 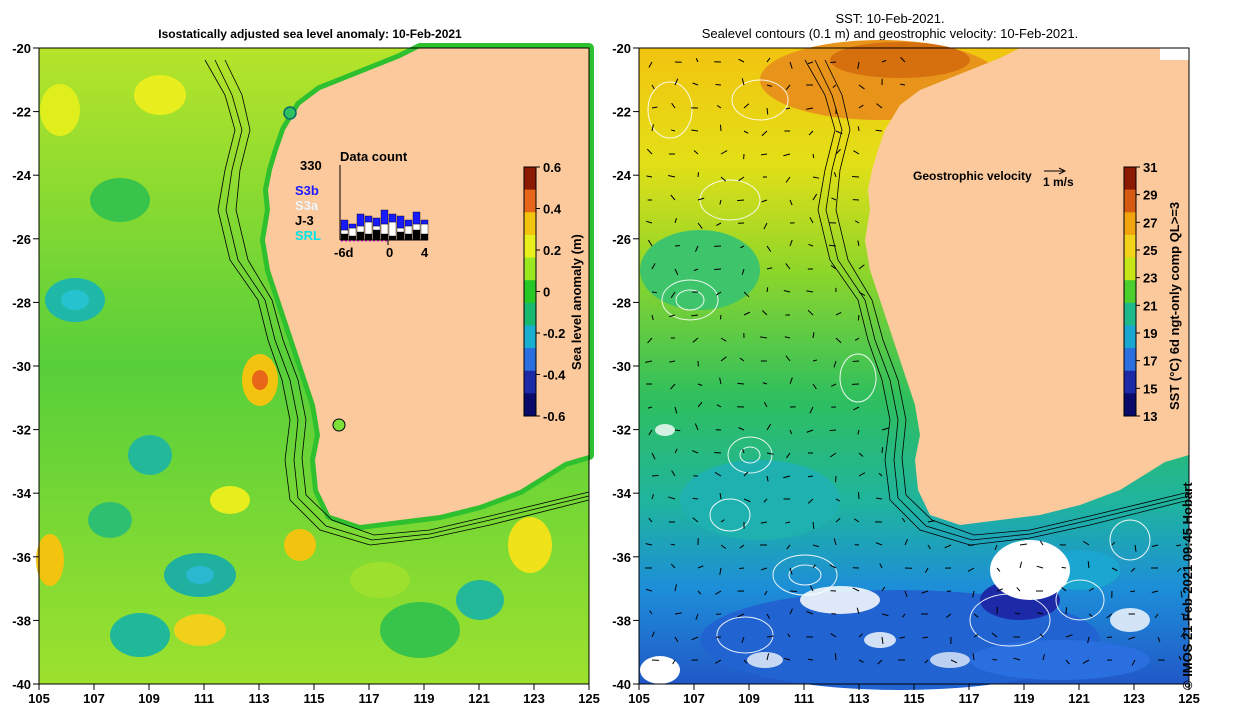 I want to click on x-tick-label: 107, so click(x=694, y=698).